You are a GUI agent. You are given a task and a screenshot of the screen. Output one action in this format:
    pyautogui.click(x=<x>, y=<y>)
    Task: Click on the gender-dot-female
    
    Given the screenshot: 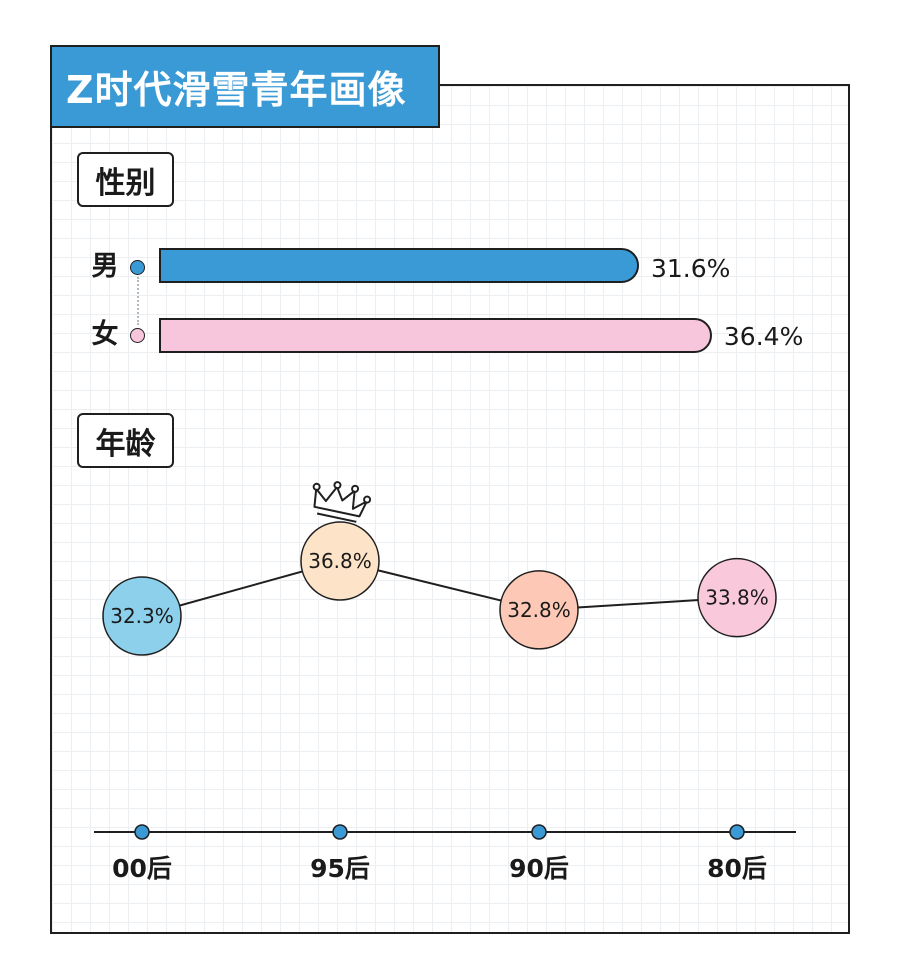 What is the action you would take?
    pyautogui.click(x=137, y=335)
    